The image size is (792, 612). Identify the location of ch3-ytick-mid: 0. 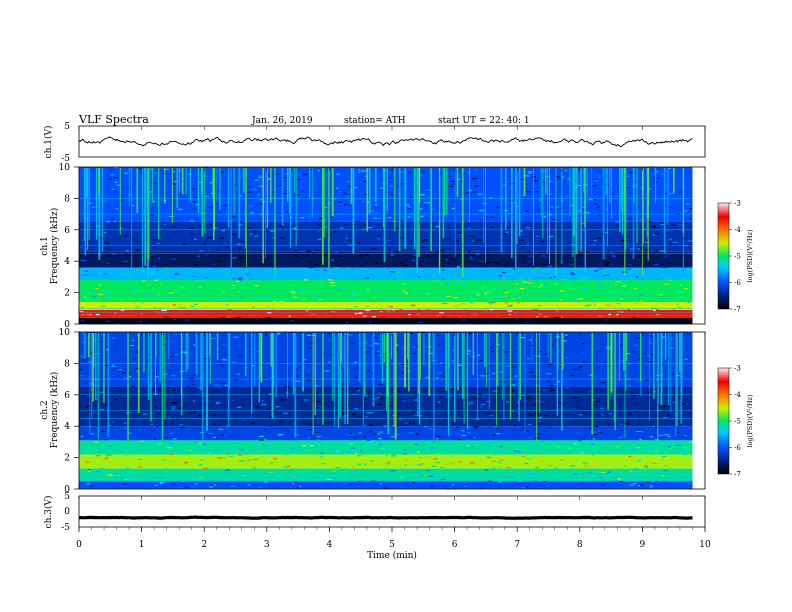
(67, 512).